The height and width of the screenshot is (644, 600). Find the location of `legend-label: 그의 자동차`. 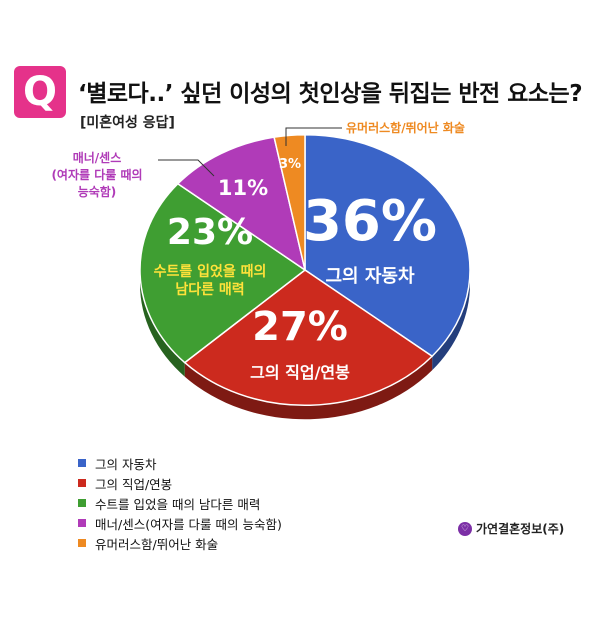

legend-label: 그의 자동차 is located at coordinates (126, 464).